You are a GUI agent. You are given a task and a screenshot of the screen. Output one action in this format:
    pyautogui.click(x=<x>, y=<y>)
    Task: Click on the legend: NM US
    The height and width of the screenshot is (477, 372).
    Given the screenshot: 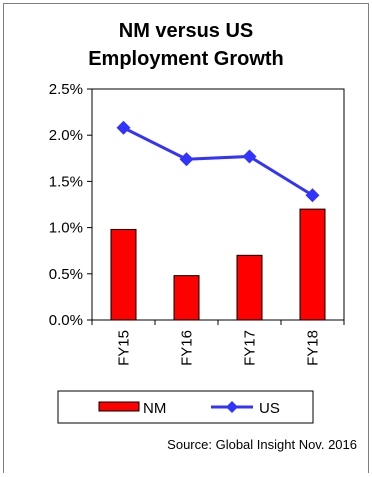 What is the action you would take?
    pyautogui.click(x=185, y=407)
    